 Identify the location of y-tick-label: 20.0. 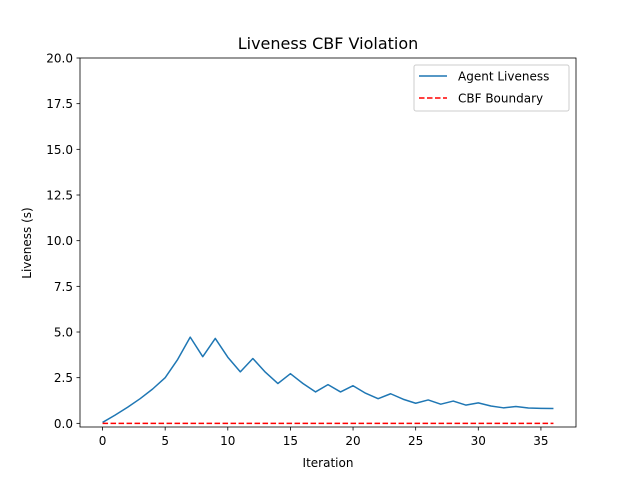
(59, 59).